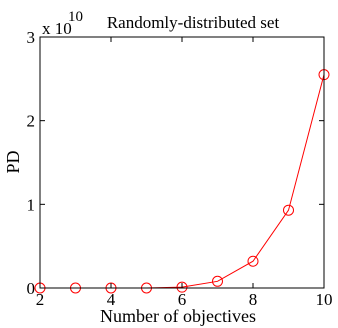 Image resolution: width=338 pixels, height=328 pixels. I want to click on chart-title: Randomly-distributed set, so click(193, 22).